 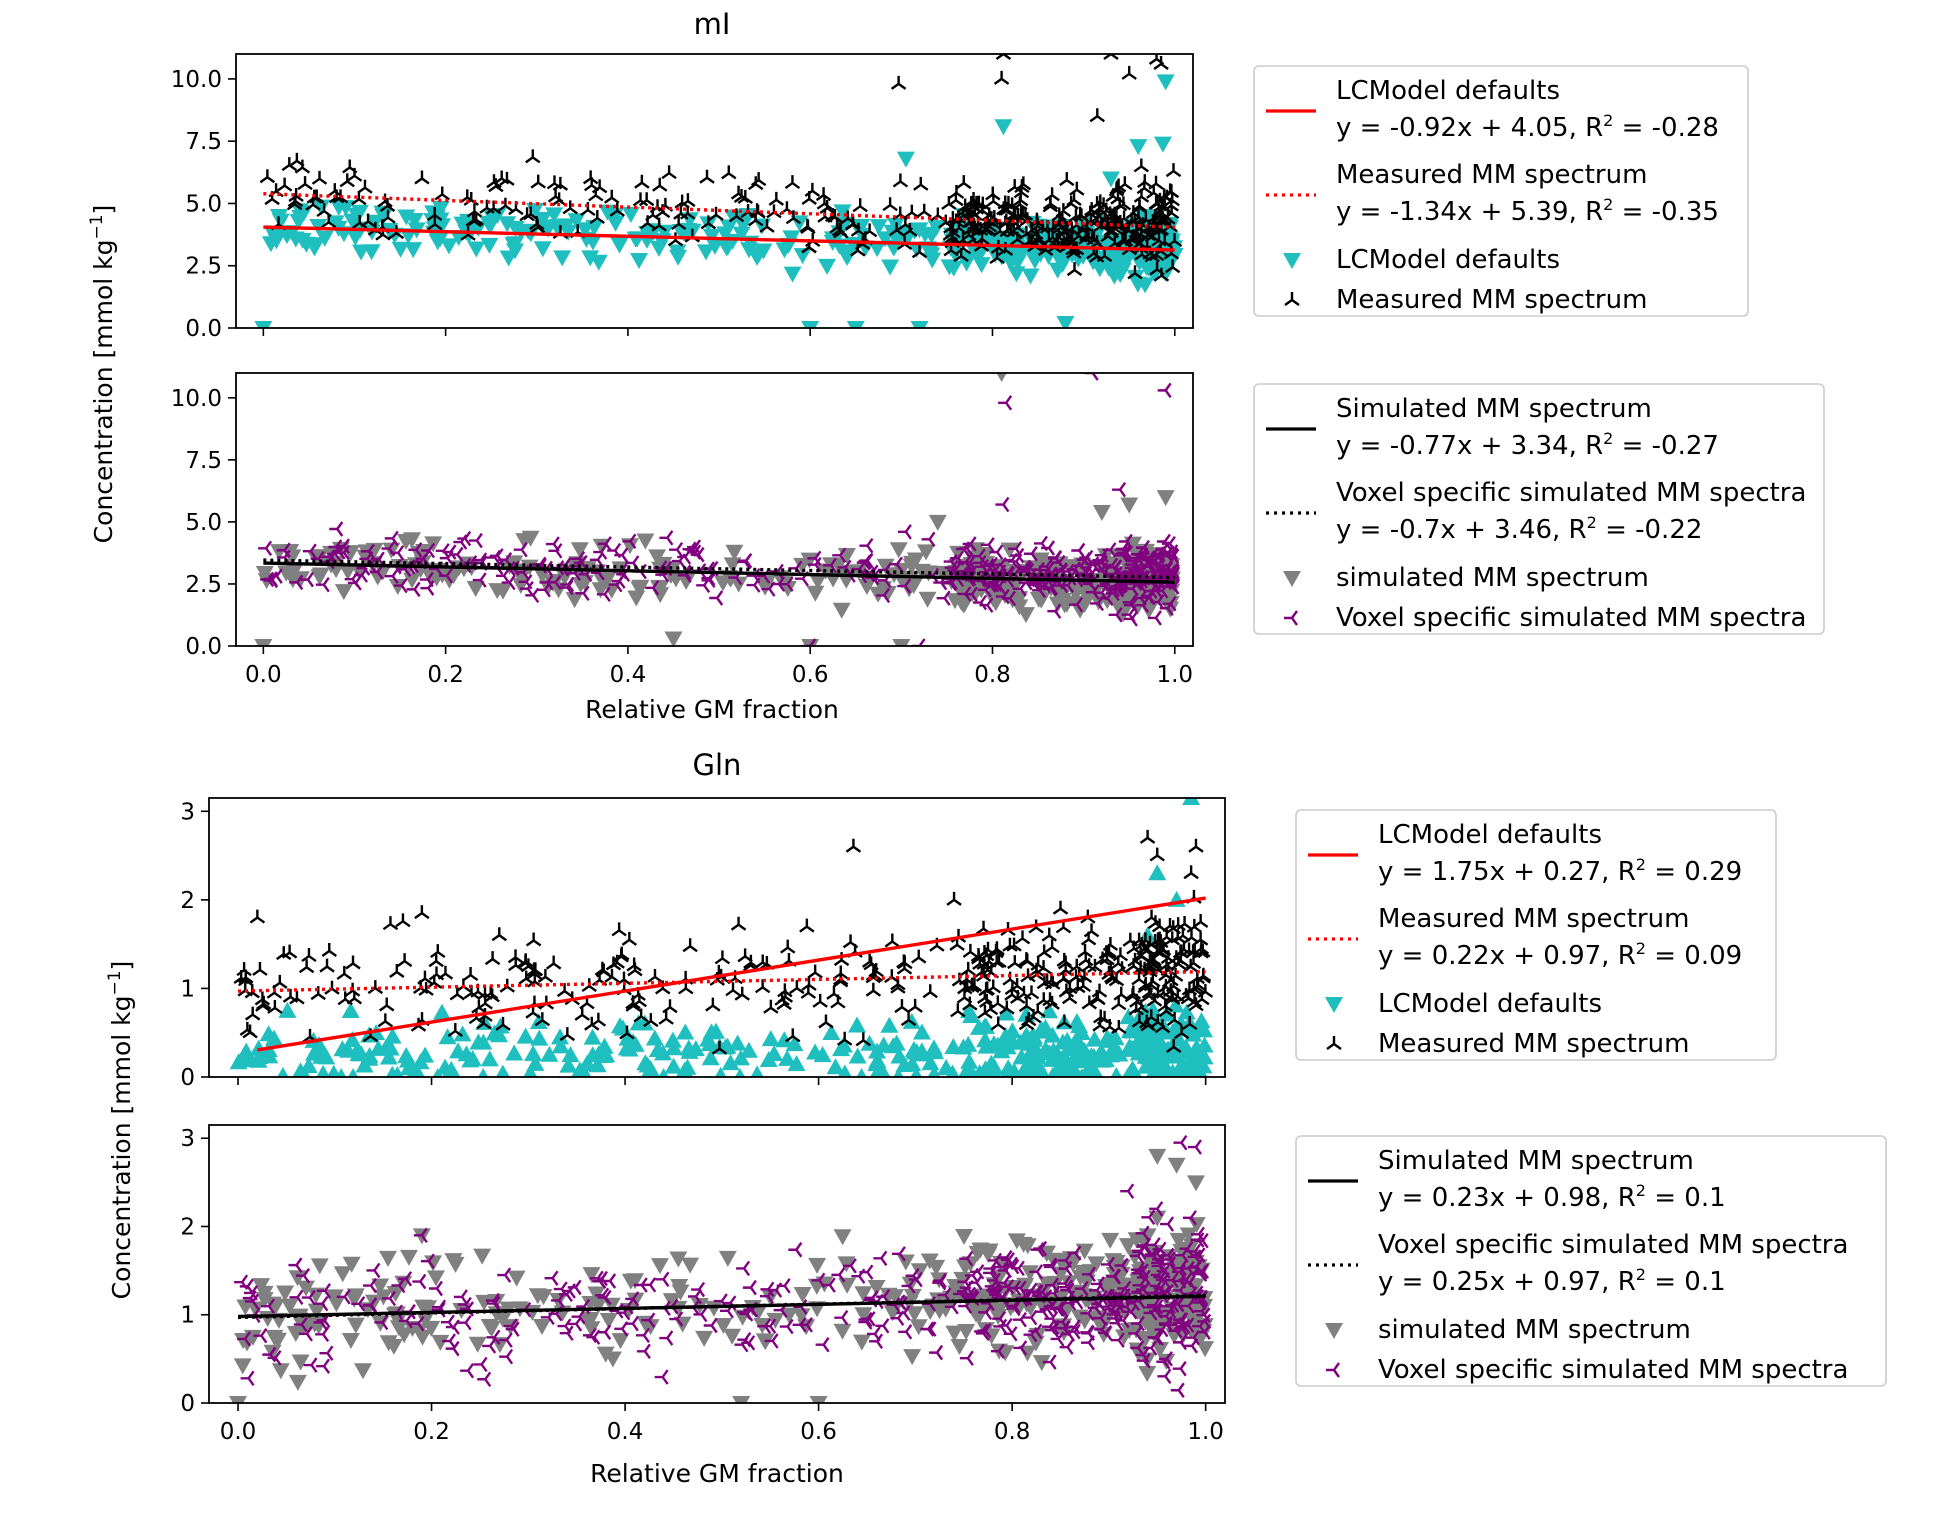 I want to click on x-tick-label: 0.4, so click(x=625, y=1432).